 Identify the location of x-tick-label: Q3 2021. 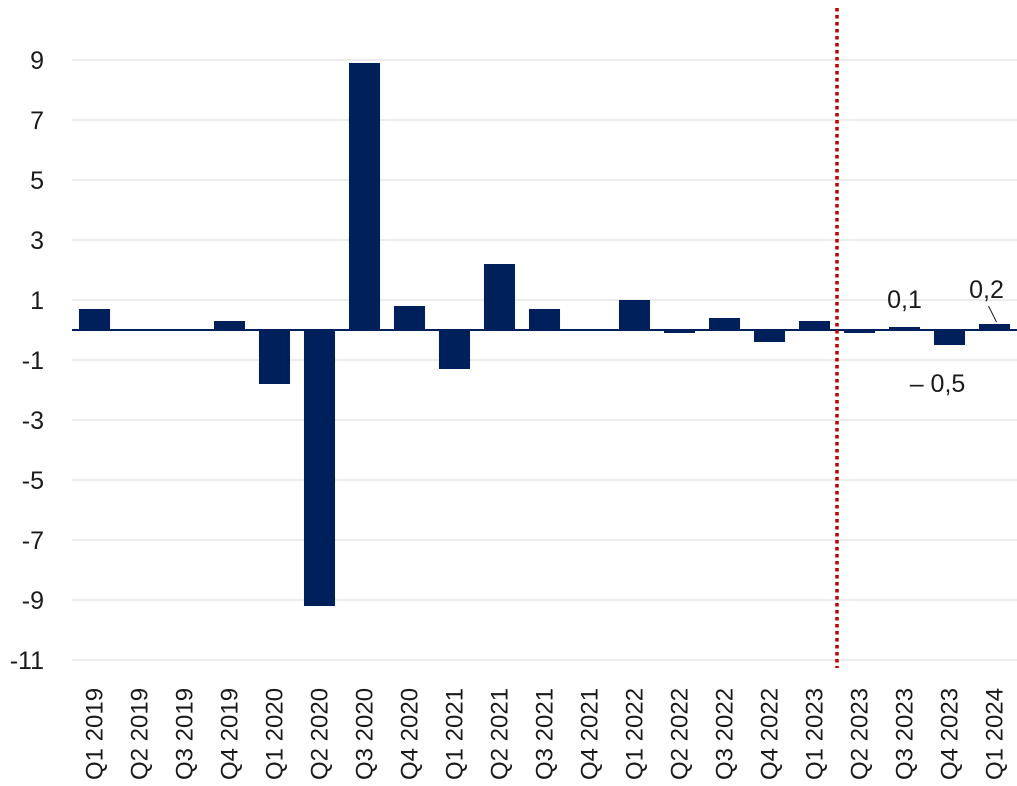
(545, 734).